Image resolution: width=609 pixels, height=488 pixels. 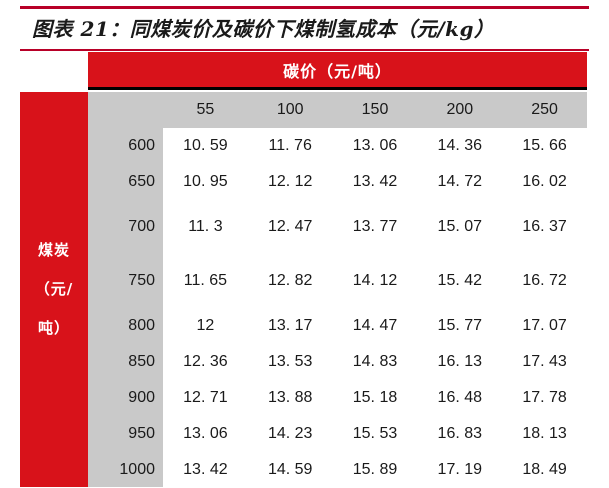 What do you see at coordinates (141, 280) in the screenshot?
I see `row-header-750: 750` at bounding box center [141, 280].